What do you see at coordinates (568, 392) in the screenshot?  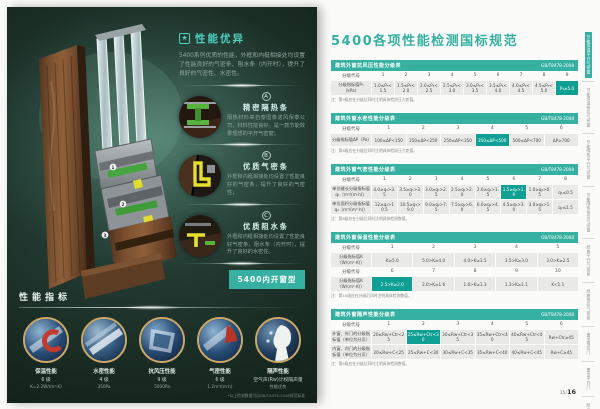 I see `page-number: 15/16` at bounding box center [568, 392].